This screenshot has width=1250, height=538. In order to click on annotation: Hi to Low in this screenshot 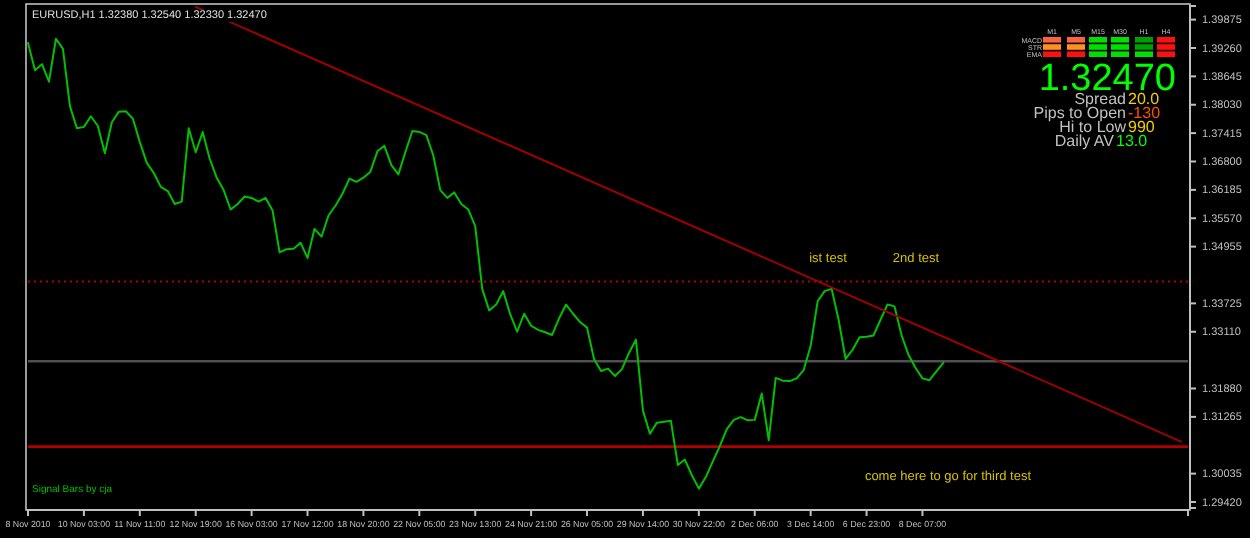, I will do `click(1093, 127)`.